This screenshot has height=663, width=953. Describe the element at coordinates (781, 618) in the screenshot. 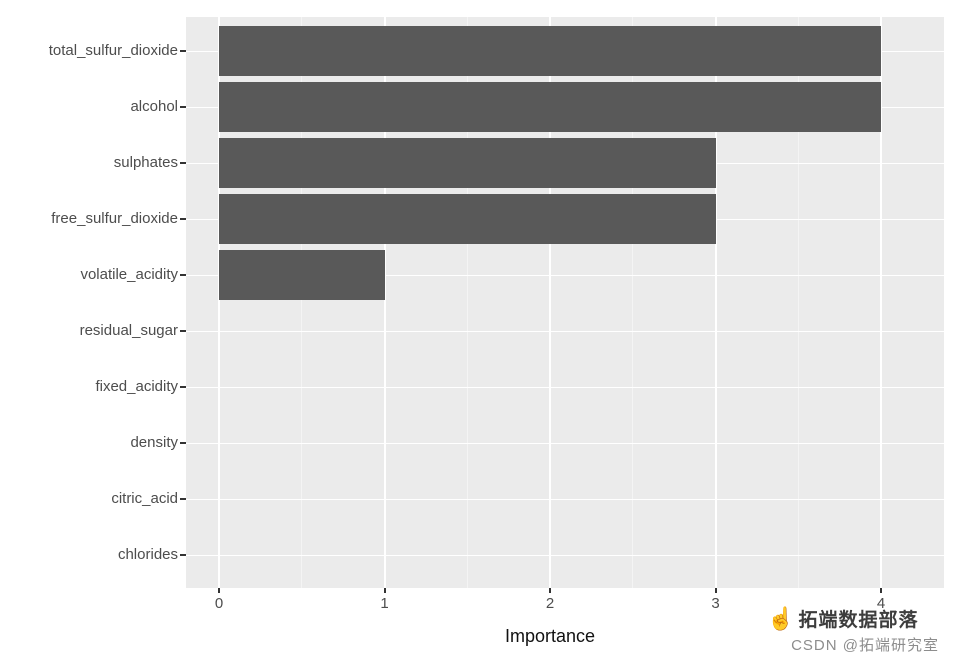

I see `pointing-hand-icon: ☝` at that location.